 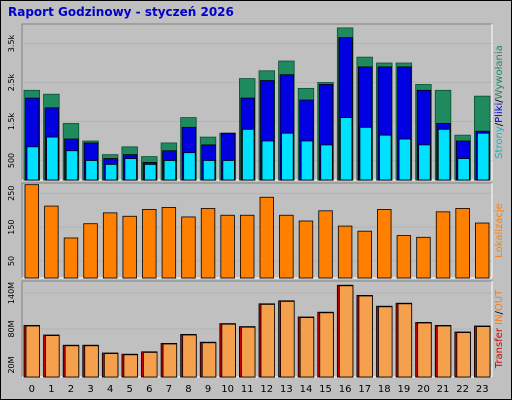 I want to click on x-tick-label: 15, so click(x=325, y=389).